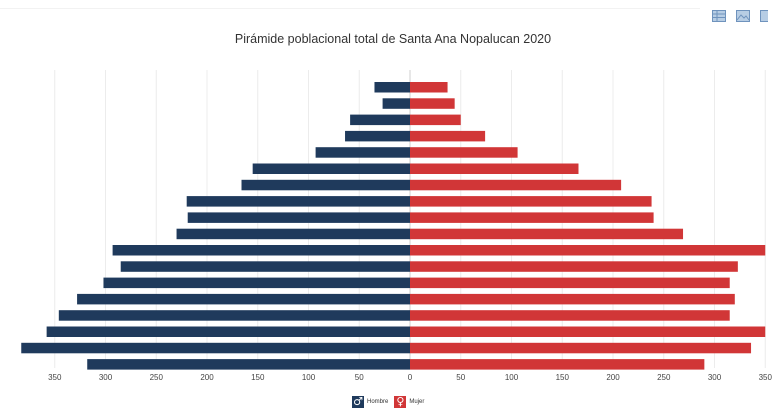 The height and width of the screenshot is (408, 774). I want to click on table-view-button, so click(719, 16).